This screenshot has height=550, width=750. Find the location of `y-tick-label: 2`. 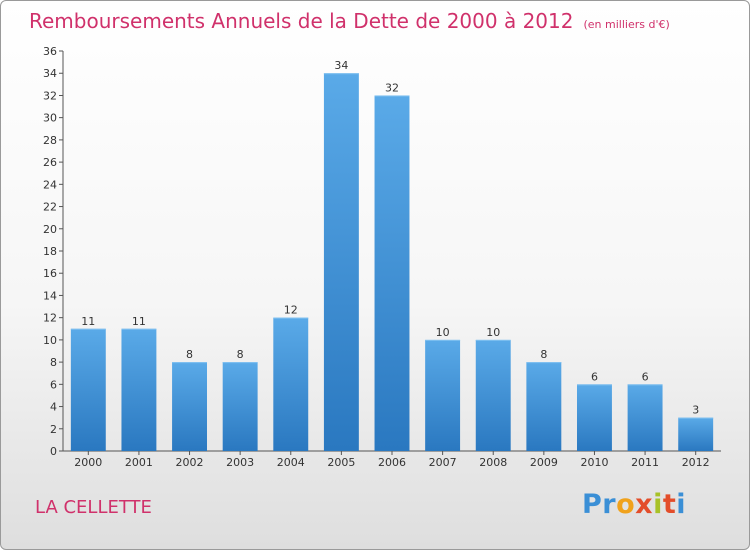

y-tick-label: 2 is located at coordinates (53, 429).